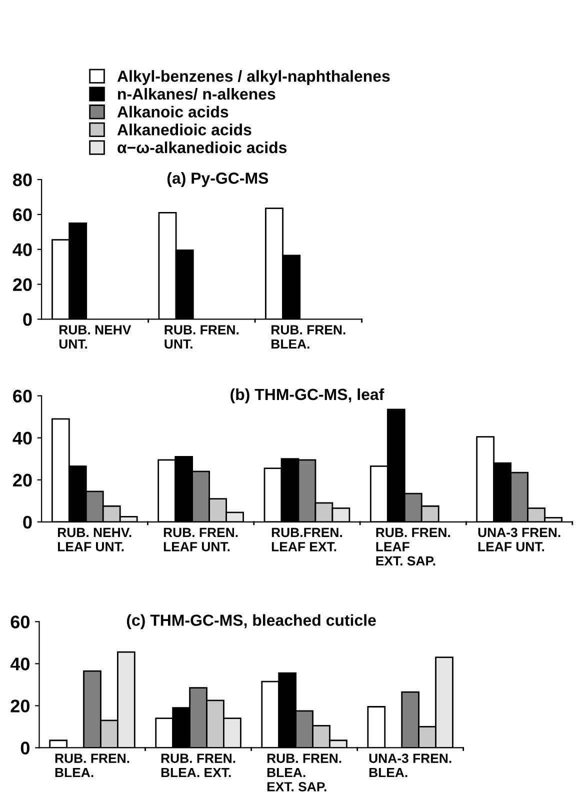 The width and height of the screenshot is (577, 798). Describe the element at coordinates (519, 540) in the screenshot. I see `x-tick-label: UNA-3 FREN. LEAF UNT.` at that location.